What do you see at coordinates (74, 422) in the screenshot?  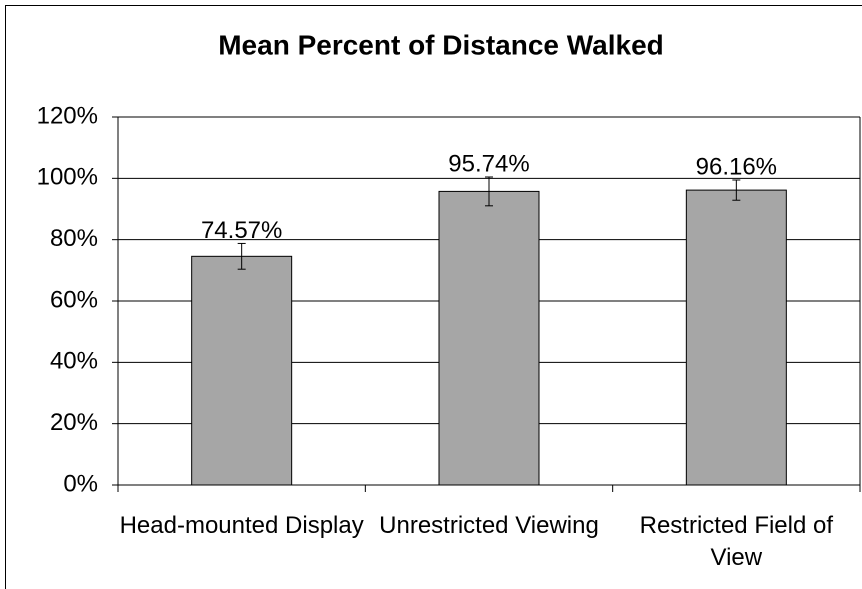 I see `y-tick-label: 20%` at bounding box center [74, 422].